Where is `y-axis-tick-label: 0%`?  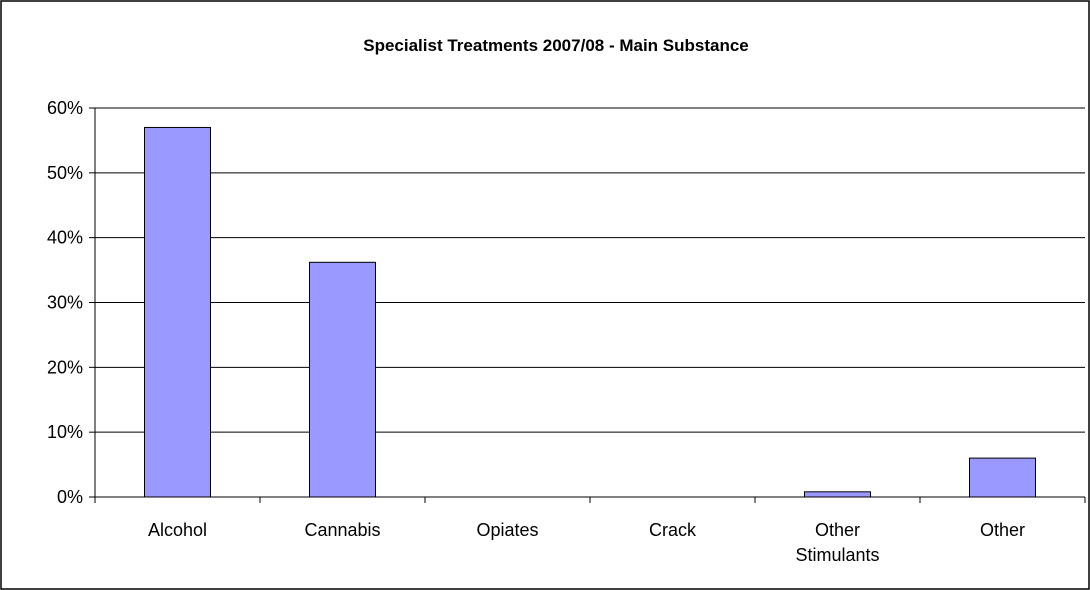 y-axis-tick-label: 0% is located at coordinates (70, 497).